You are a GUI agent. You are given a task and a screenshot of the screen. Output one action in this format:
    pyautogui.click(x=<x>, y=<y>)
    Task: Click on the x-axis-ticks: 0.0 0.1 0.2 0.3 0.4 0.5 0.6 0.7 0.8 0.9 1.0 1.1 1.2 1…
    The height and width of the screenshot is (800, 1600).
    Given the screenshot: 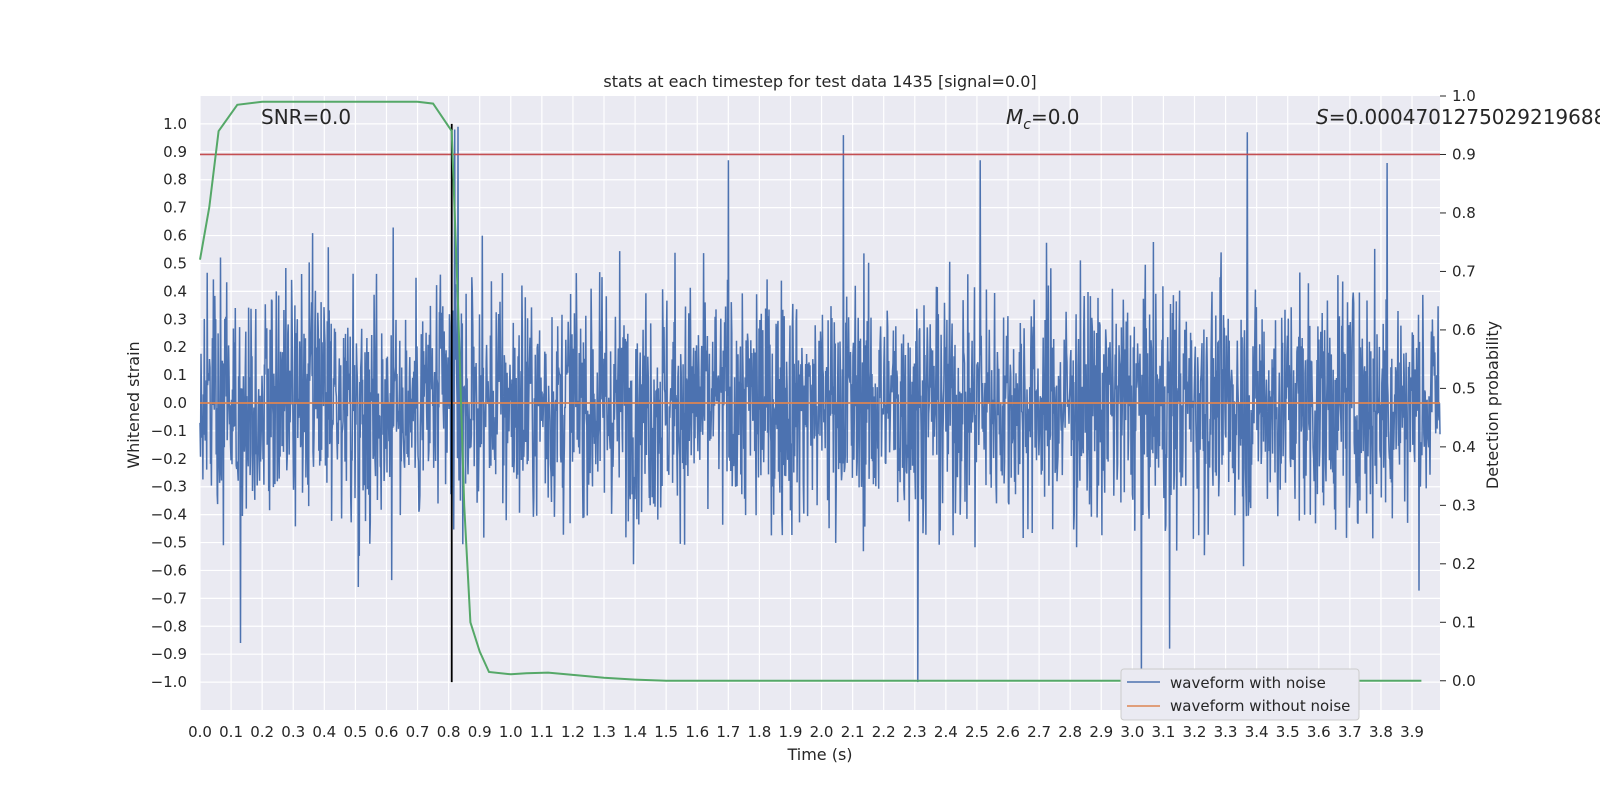 What is the action you would take?
    pyautogui.click(x=806, y=732)
    